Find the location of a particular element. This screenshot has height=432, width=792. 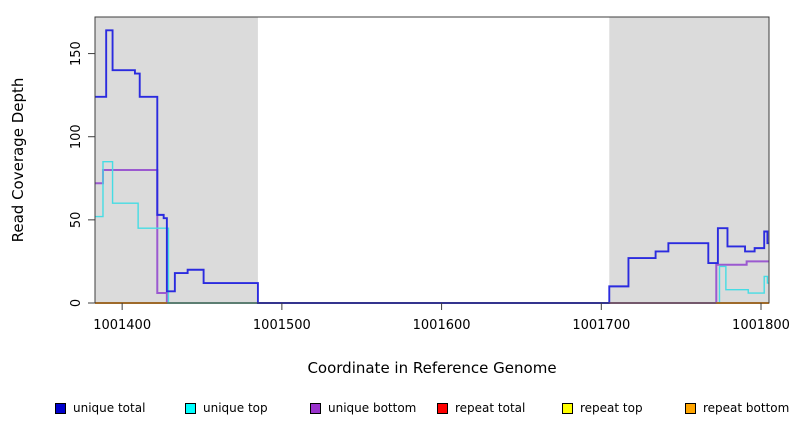

x-tick-label: 1001800 is located at coordinates (761, 325).